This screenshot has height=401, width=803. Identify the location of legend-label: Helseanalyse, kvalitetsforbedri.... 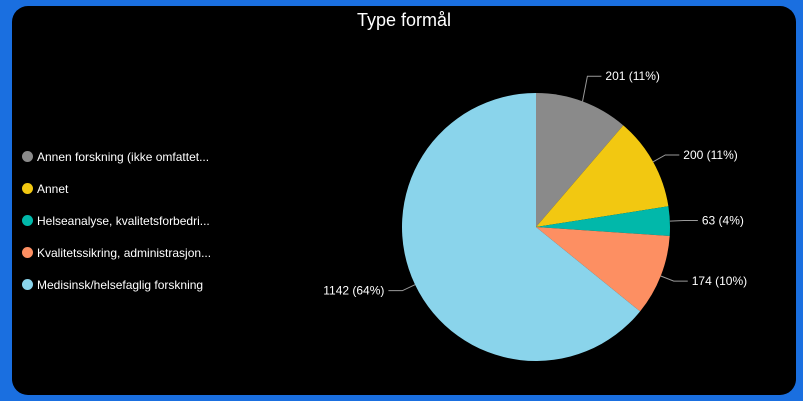
(123, 220).